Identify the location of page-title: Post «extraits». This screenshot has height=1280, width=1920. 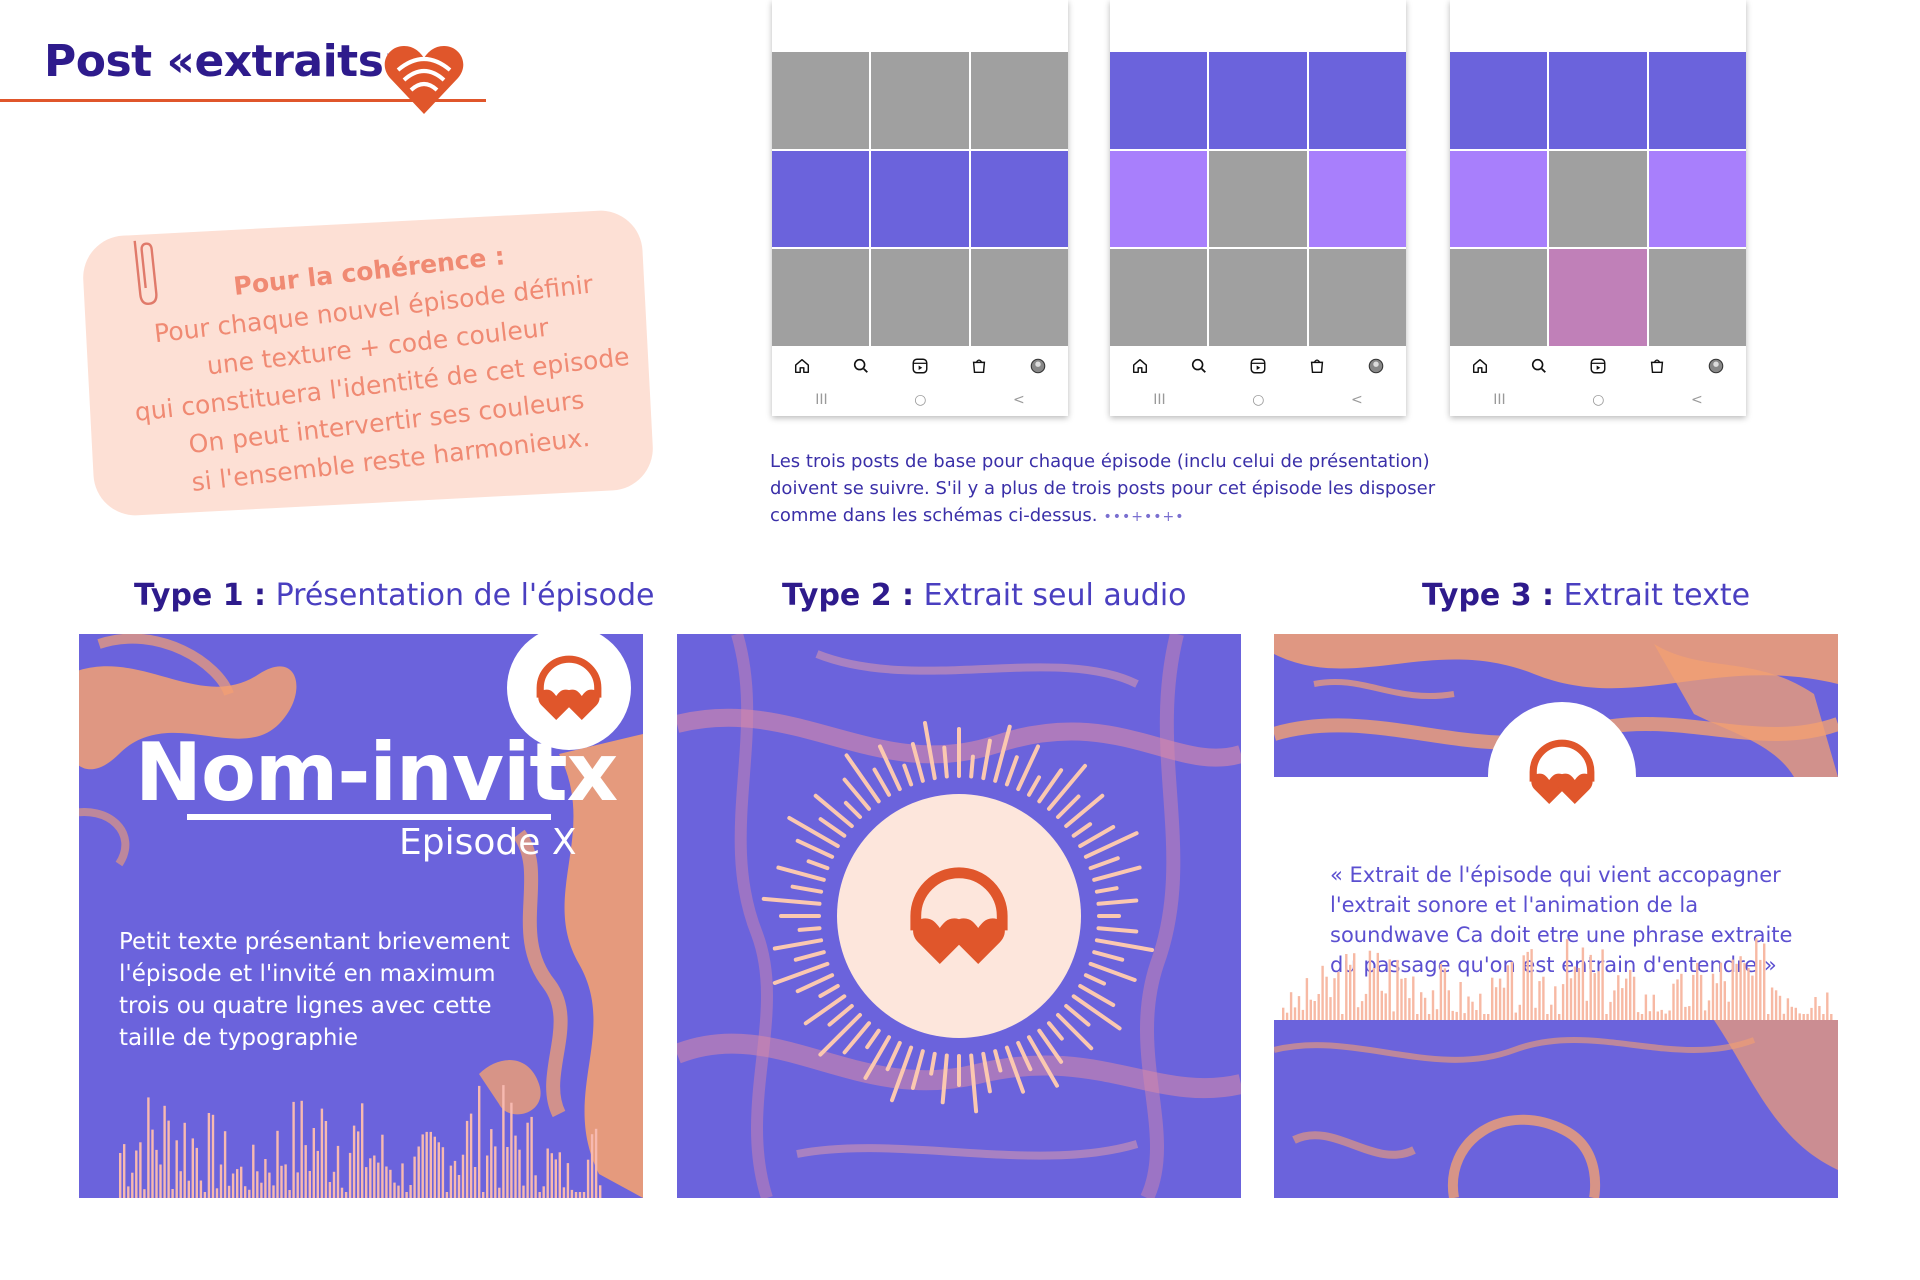
(228, 61).